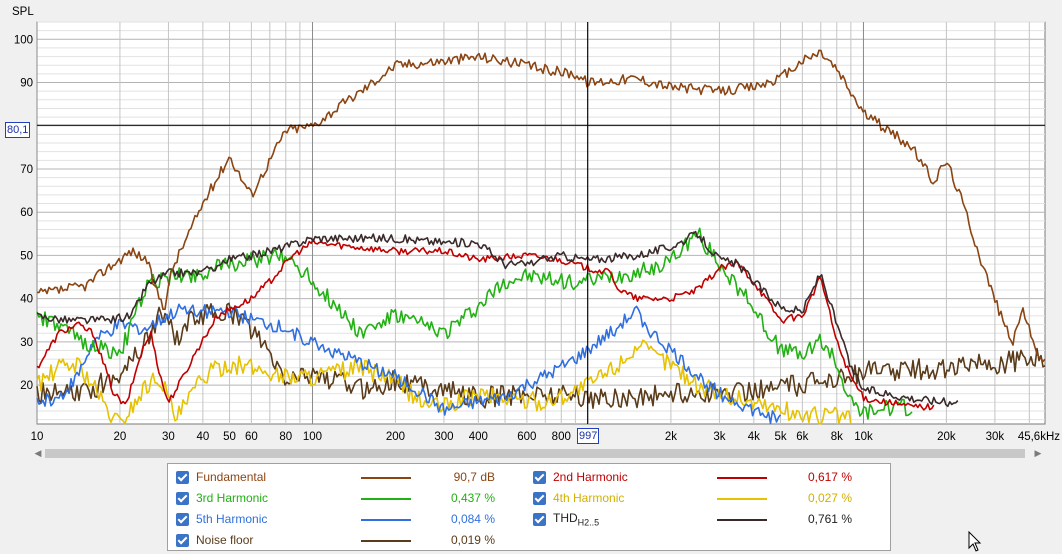  I want to click on legend-thd: THDH2..5, so click(566, 519).